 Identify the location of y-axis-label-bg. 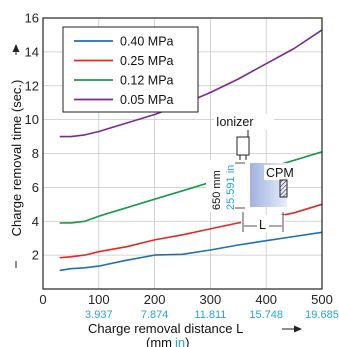
(16, 158).